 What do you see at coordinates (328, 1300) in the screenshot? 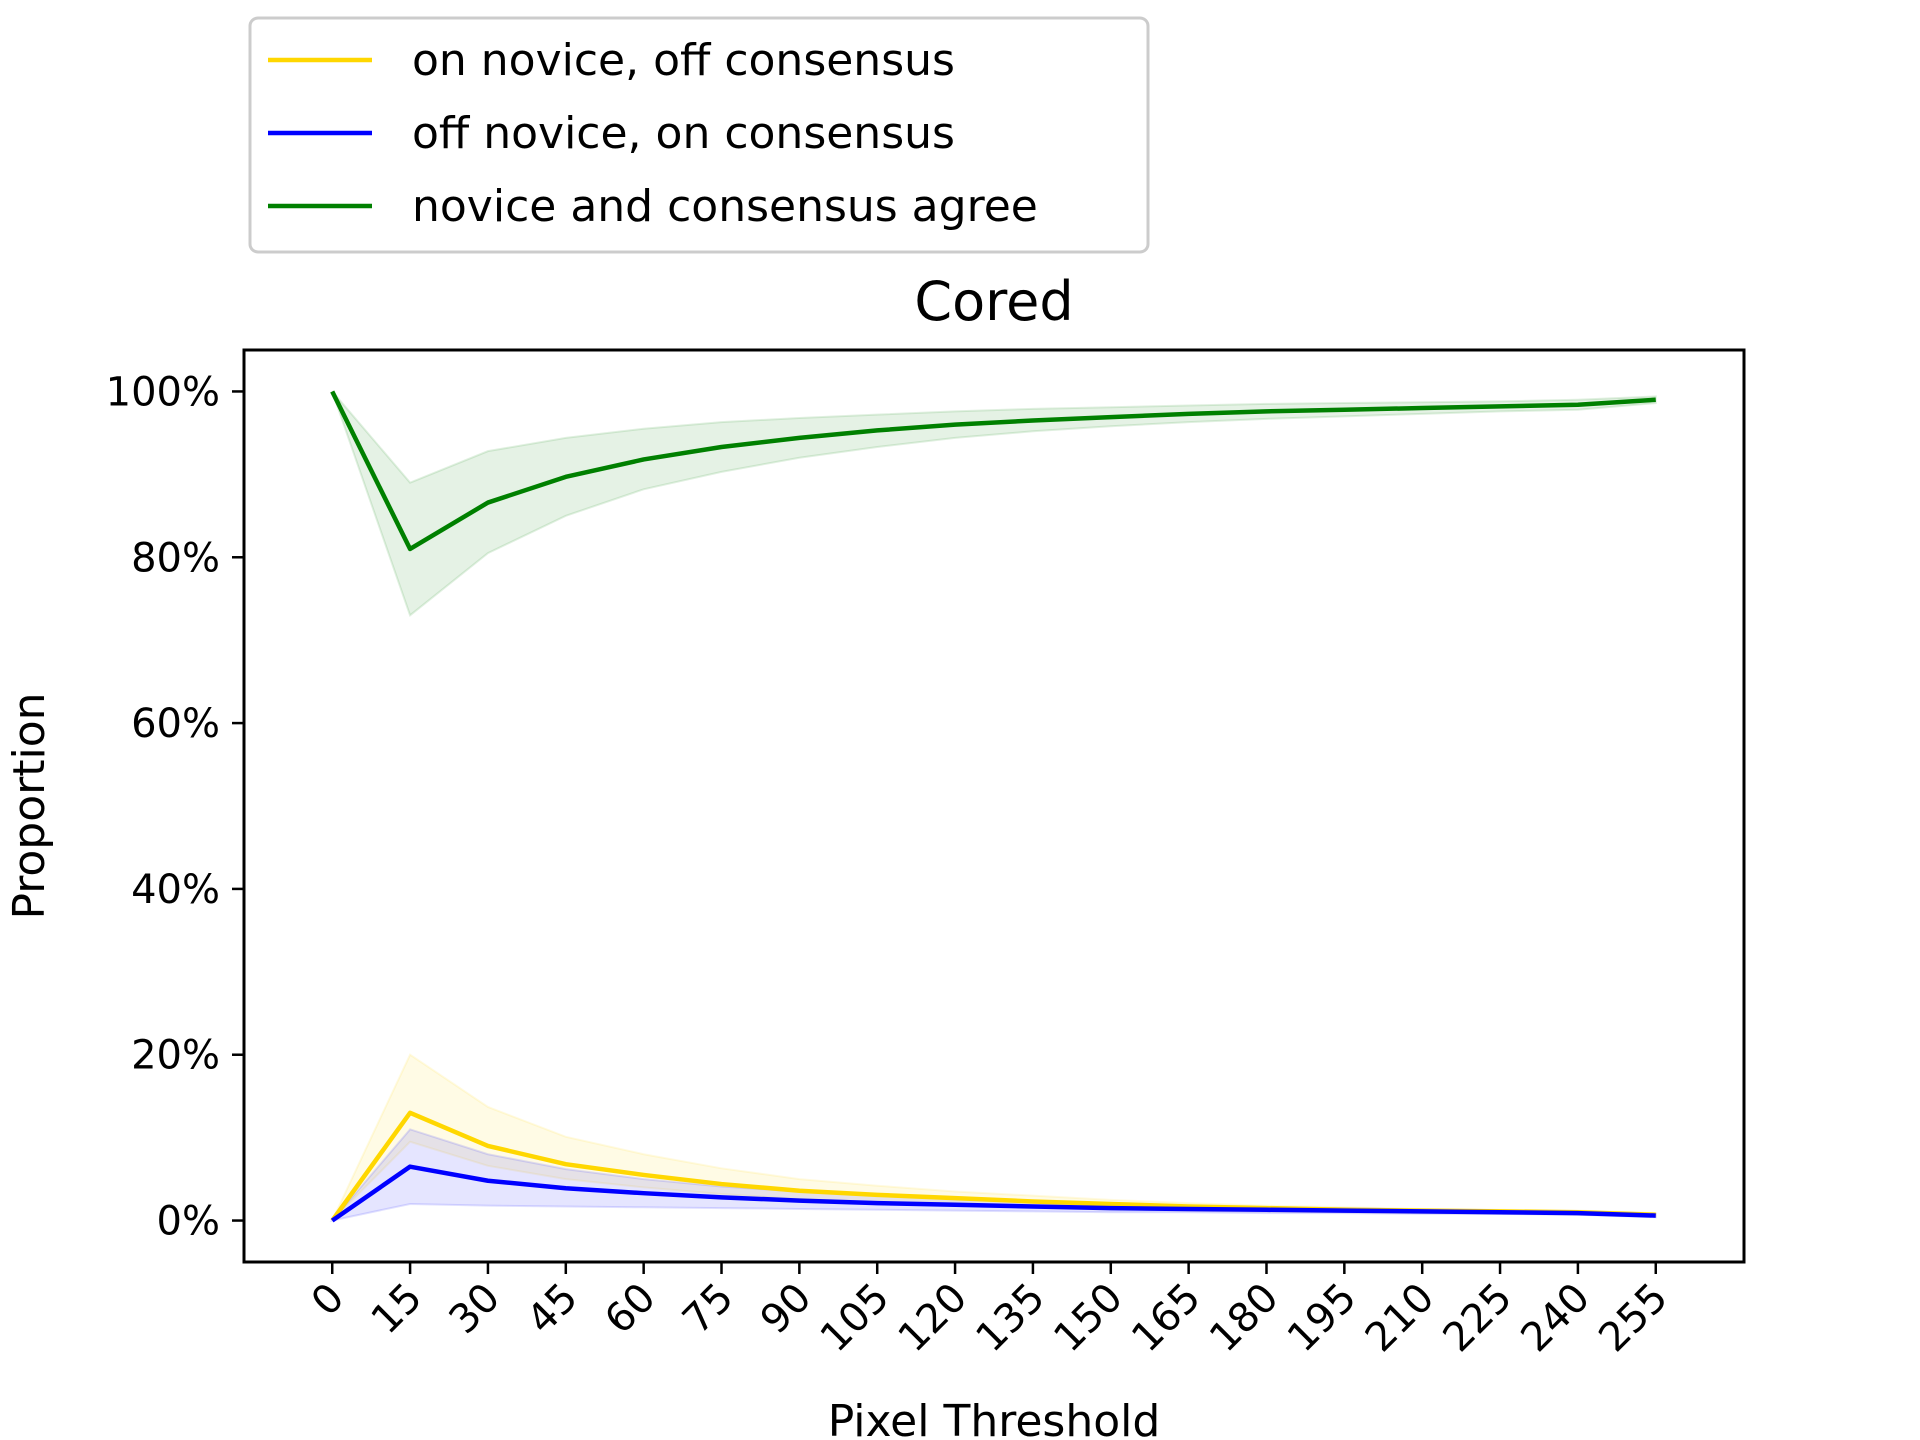
I see `x-tick-label: 0` at bounding box center [328, 1300].